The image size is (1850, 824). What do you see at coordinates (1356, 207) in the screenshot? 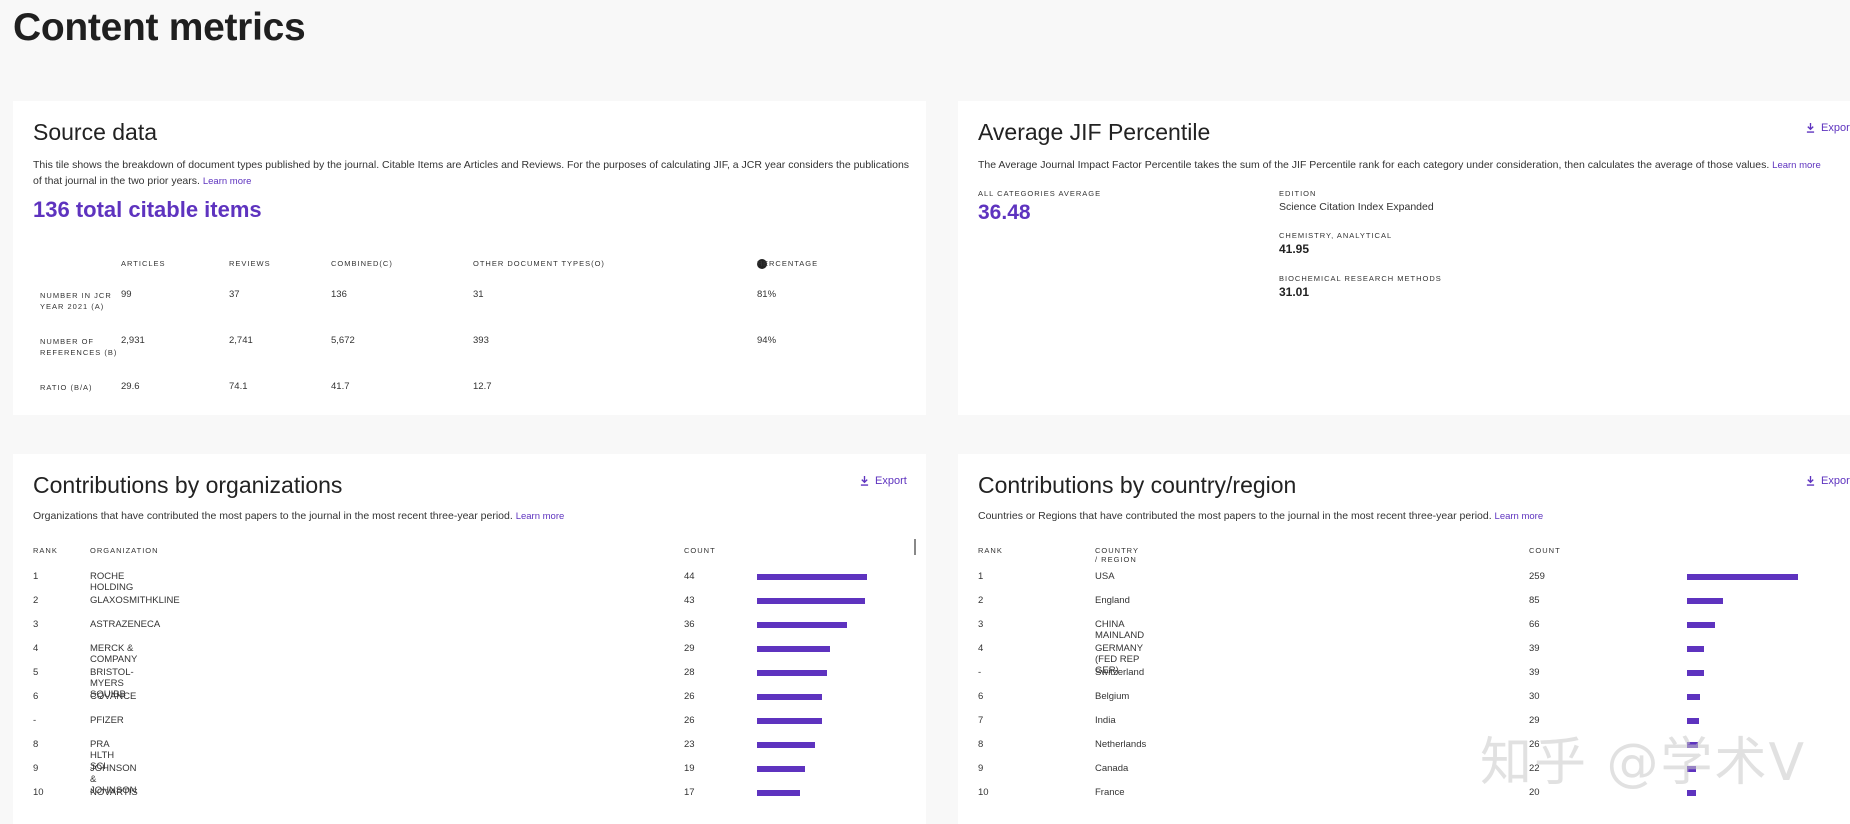
I see `edition-value: Science Citation Index Expanded` at bounding box center [1356, 207].